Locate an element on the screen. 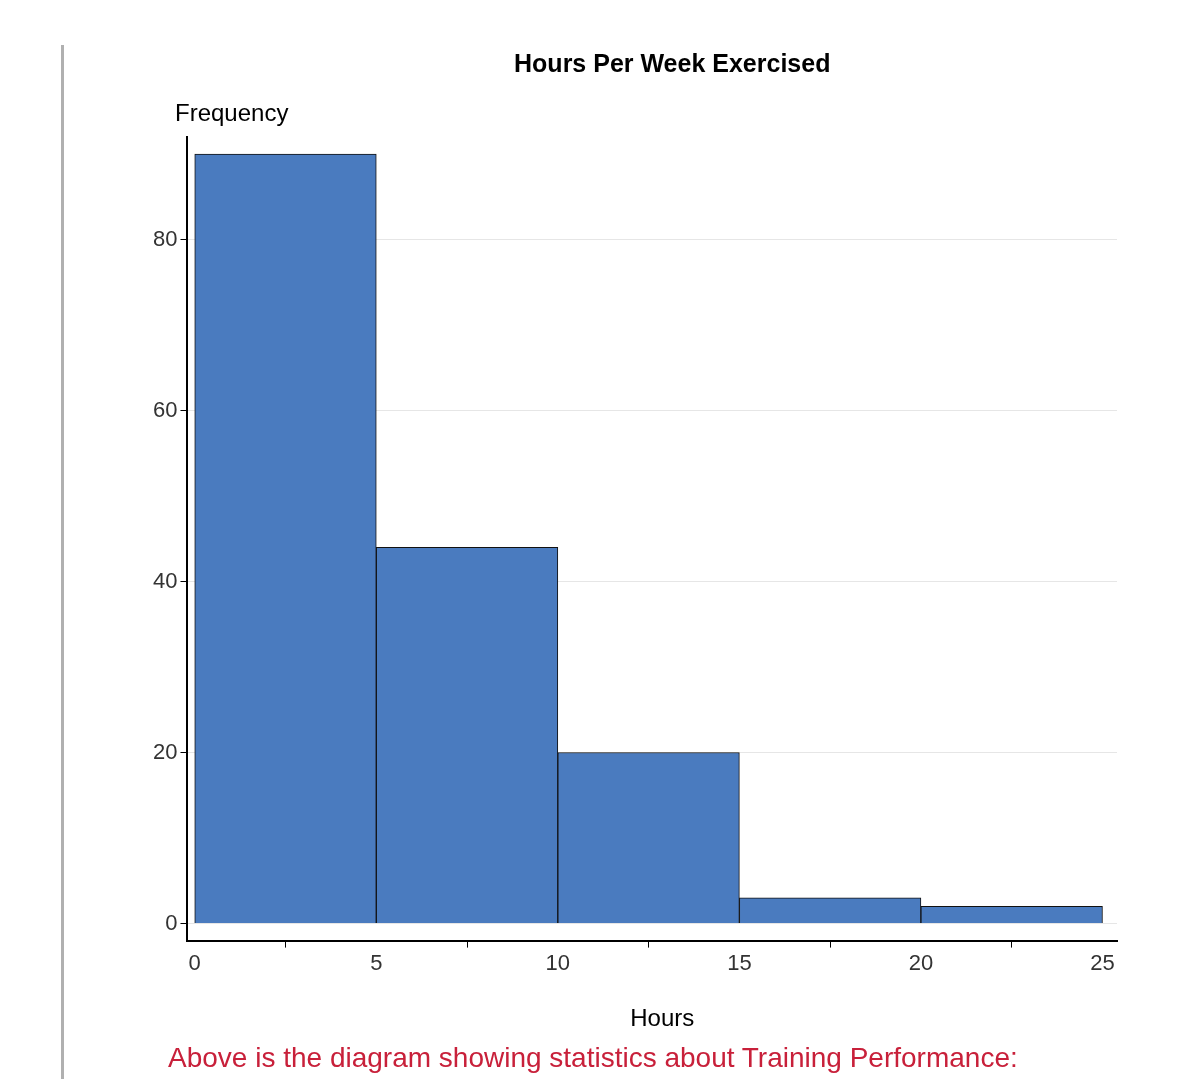 This screenshot has height=1079, width=1191. y-tick-label: 0 is located at coordinates (171, 922).